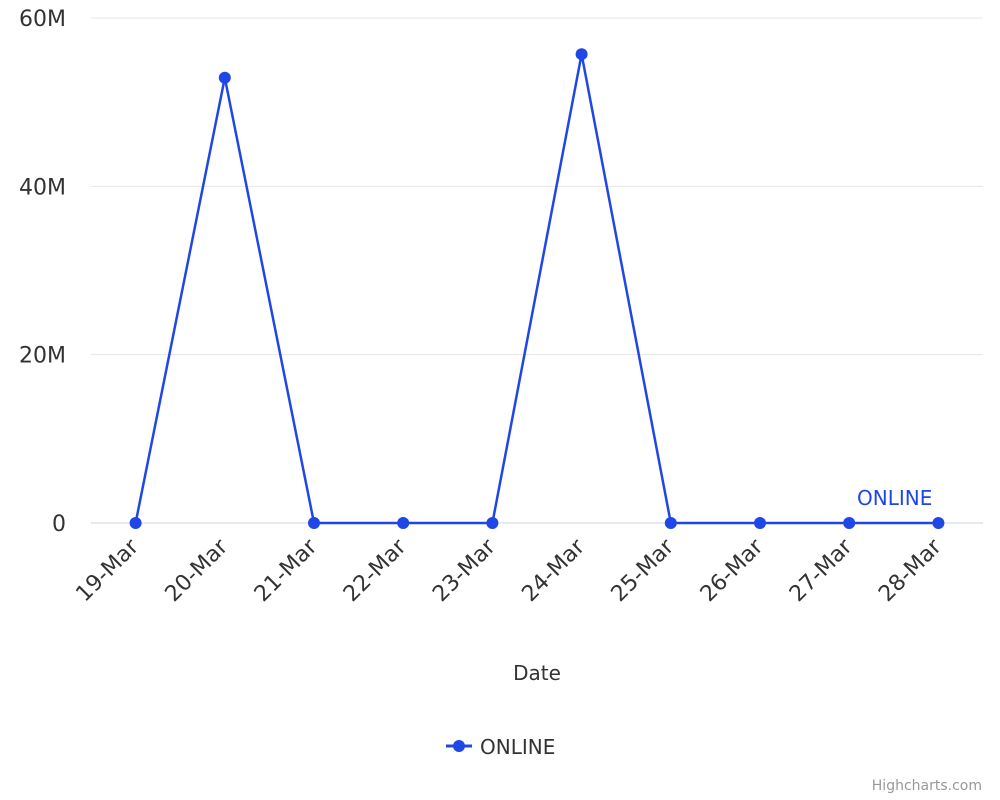 This screenshot has width=1000, height=800. I want to click on x-tick-label: 24-Mar, so click(553, 570).